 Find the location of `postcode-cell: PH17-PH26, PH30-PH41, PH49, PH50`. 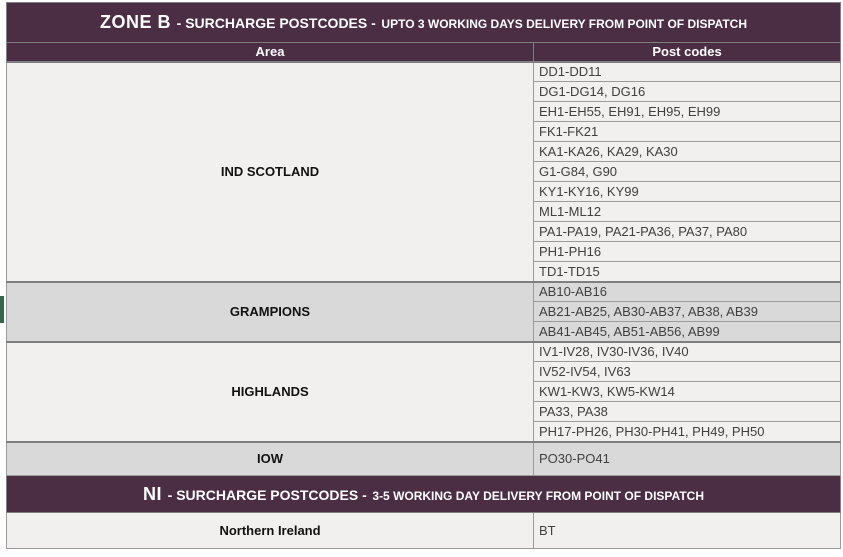

postcode-cell: PH17-PH26, PH30-PH41, PH49, PH50 is located at coordinates (687, 431).